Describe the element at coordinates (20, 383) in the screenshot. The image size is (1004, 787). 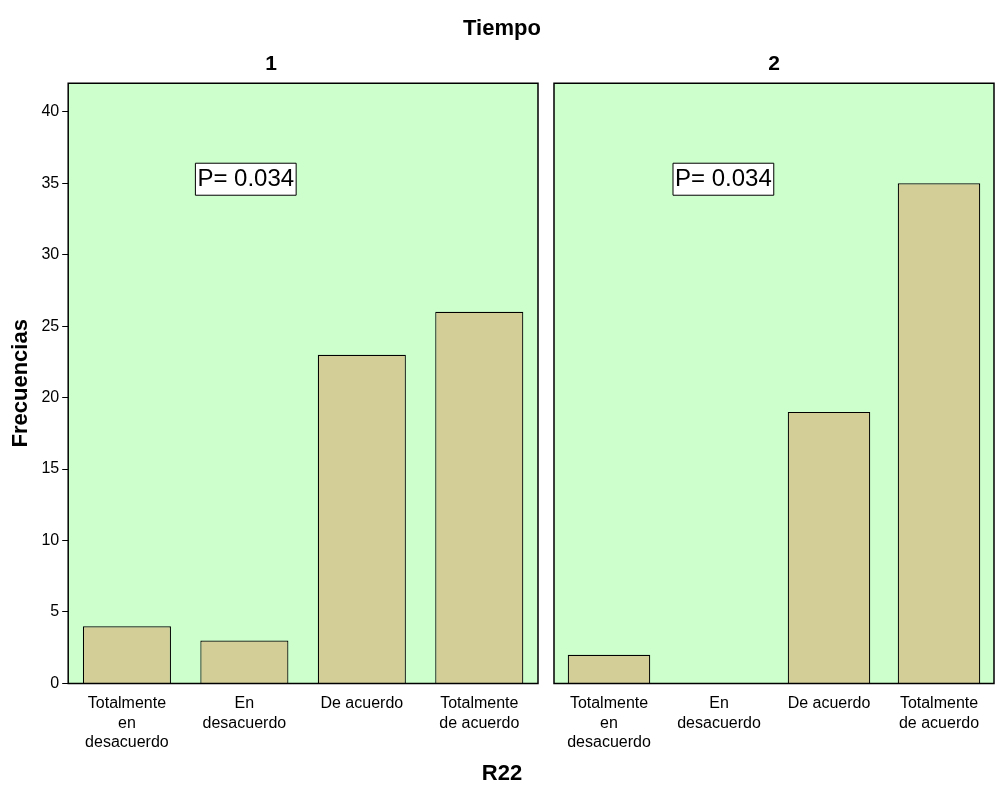
I see `y-axis-title: Frecuencias` at that location.